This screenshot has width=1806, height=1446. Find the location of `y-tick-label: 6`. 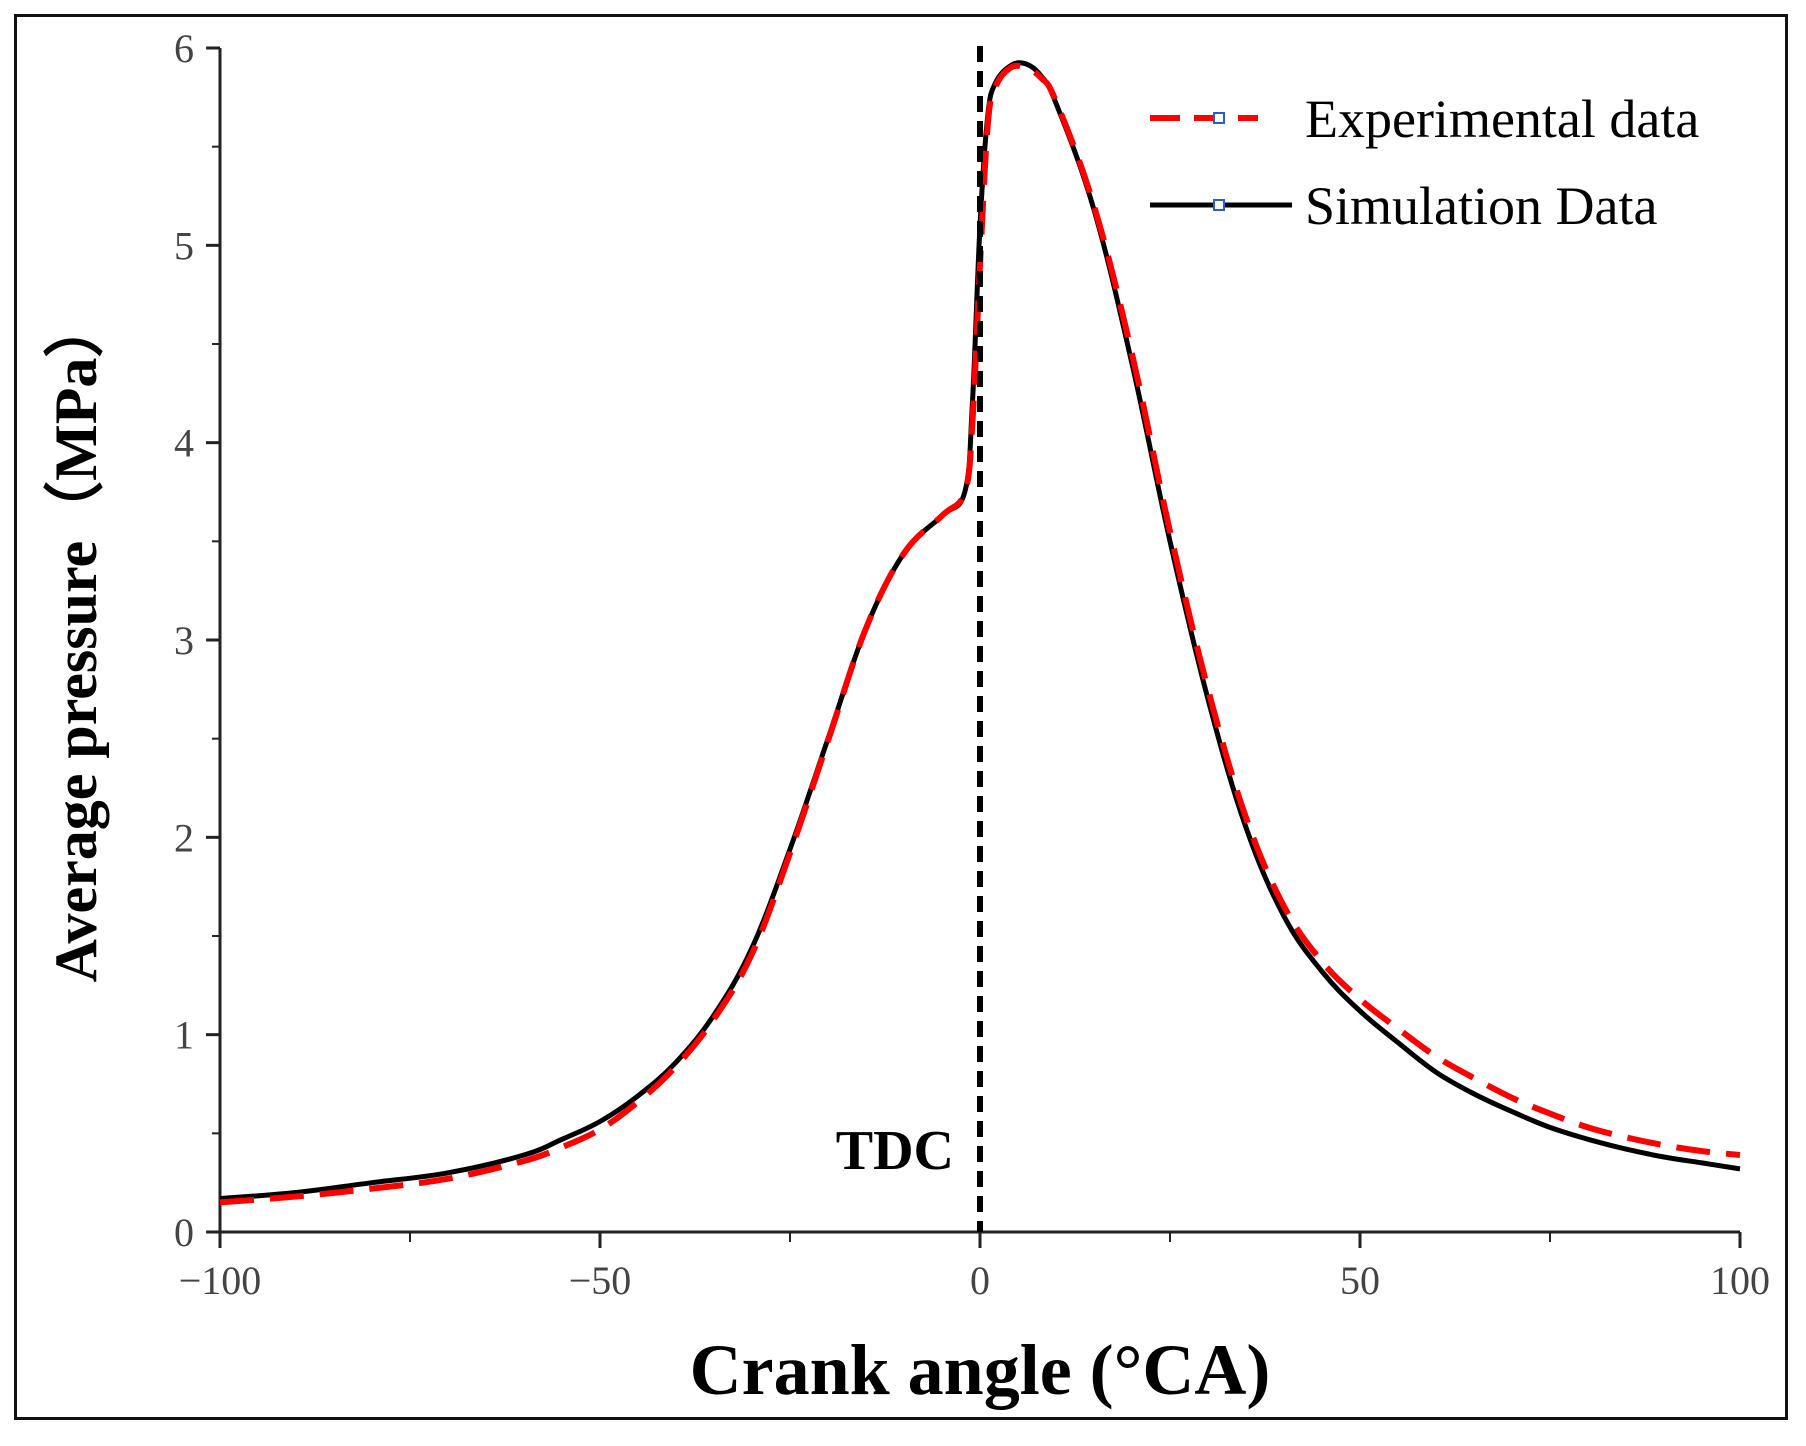

y-tick-label: 6 is located at coordinates (184, 48).